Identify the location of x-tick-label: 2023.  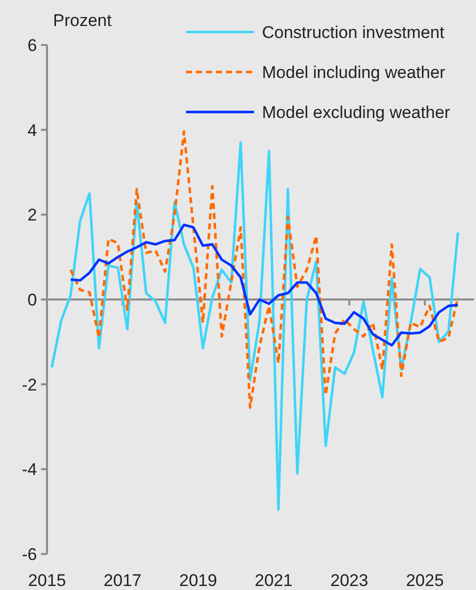
(349, 580).